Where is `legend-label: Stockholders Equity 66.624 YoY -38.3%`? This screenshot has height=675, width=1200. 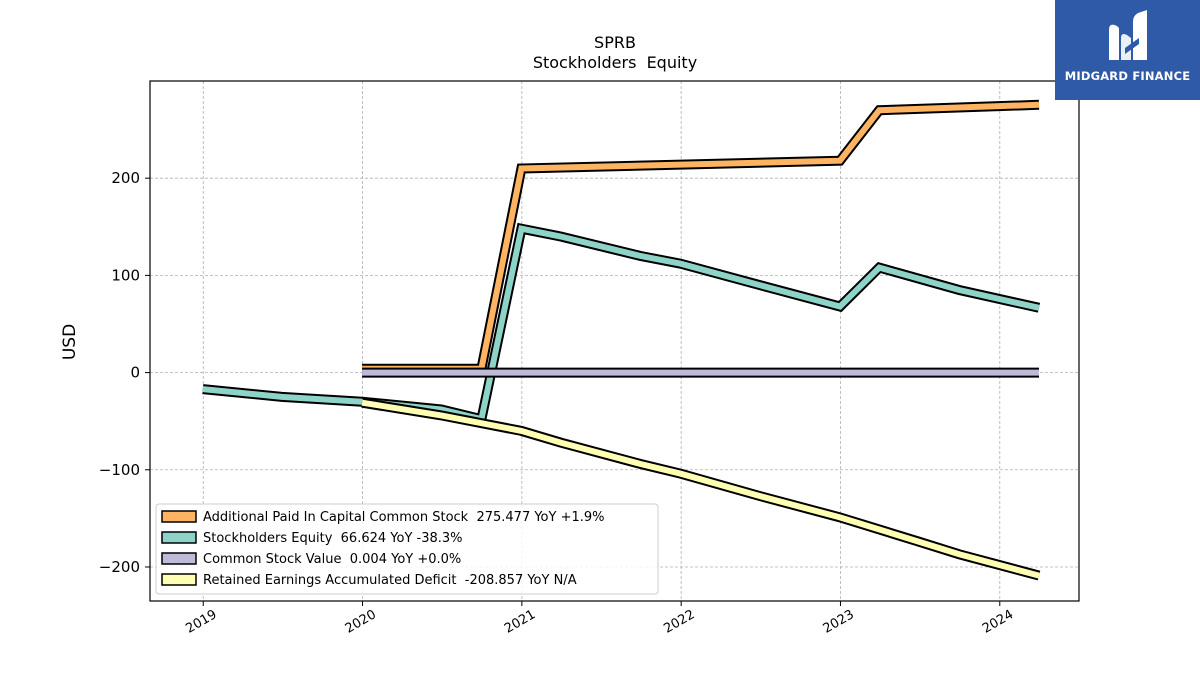
legend-label: Stockholders Equity 66.624 YoY -38.3% is located at coordinates (333, 538).